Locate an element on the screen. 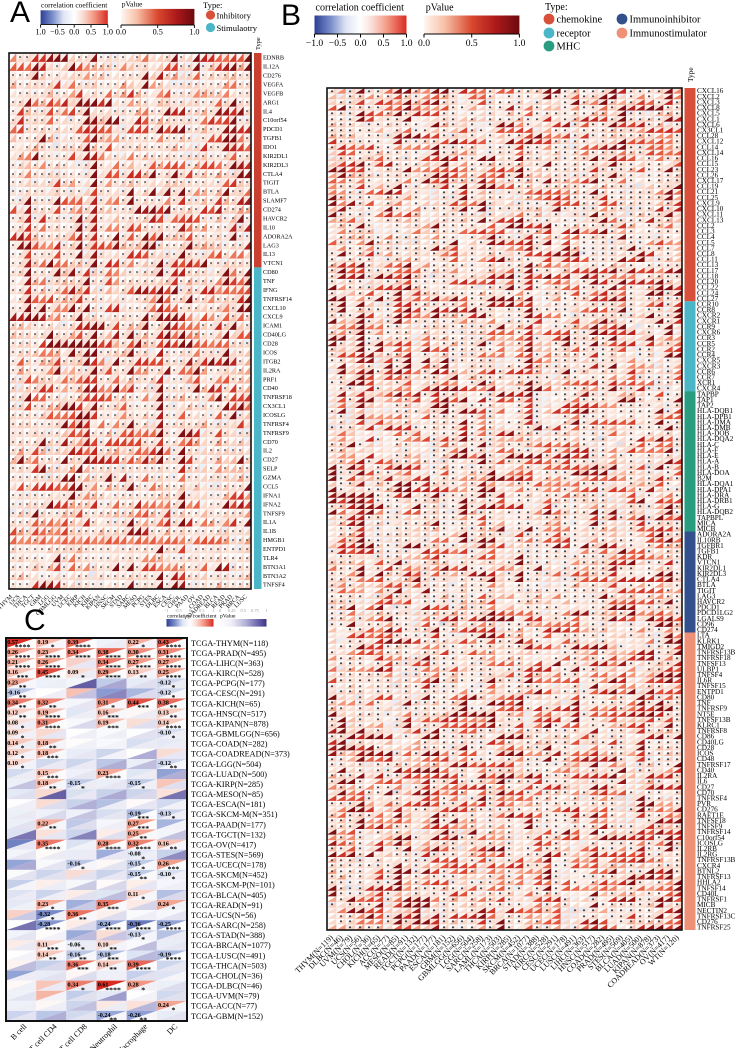 The height and width of the screenshot is (1048, 744). svg-text: 0.61 is located at coordinates (103, 985).